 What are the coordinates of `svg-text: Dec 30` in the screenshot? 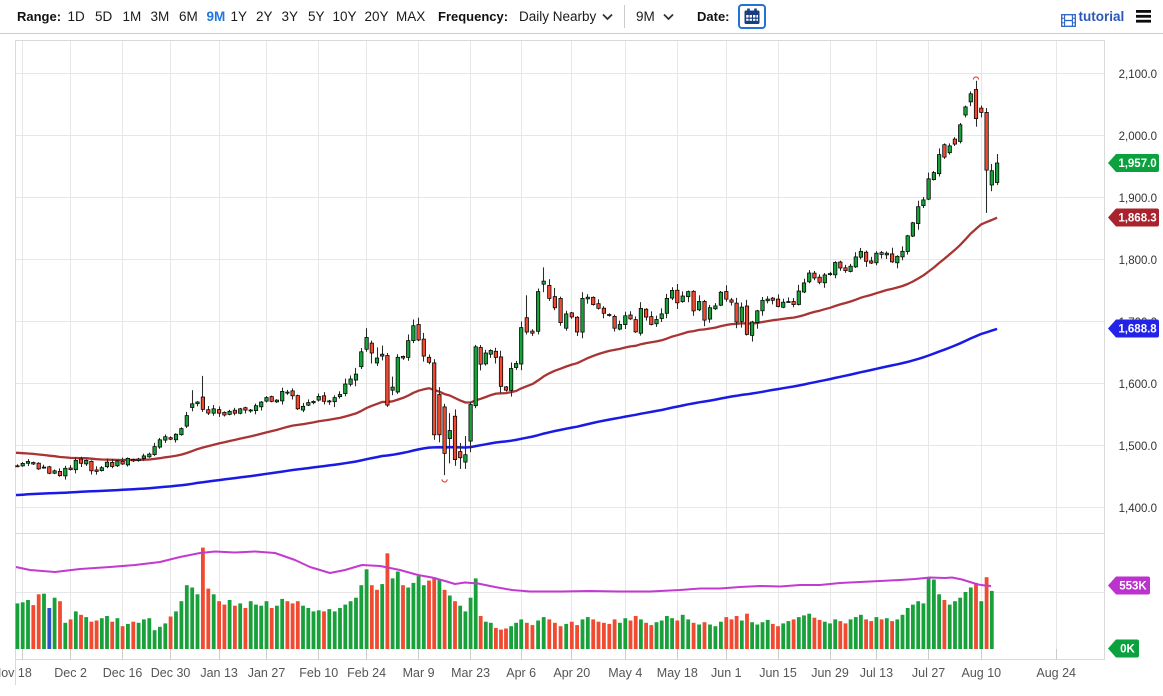 It's located at (171, 673).